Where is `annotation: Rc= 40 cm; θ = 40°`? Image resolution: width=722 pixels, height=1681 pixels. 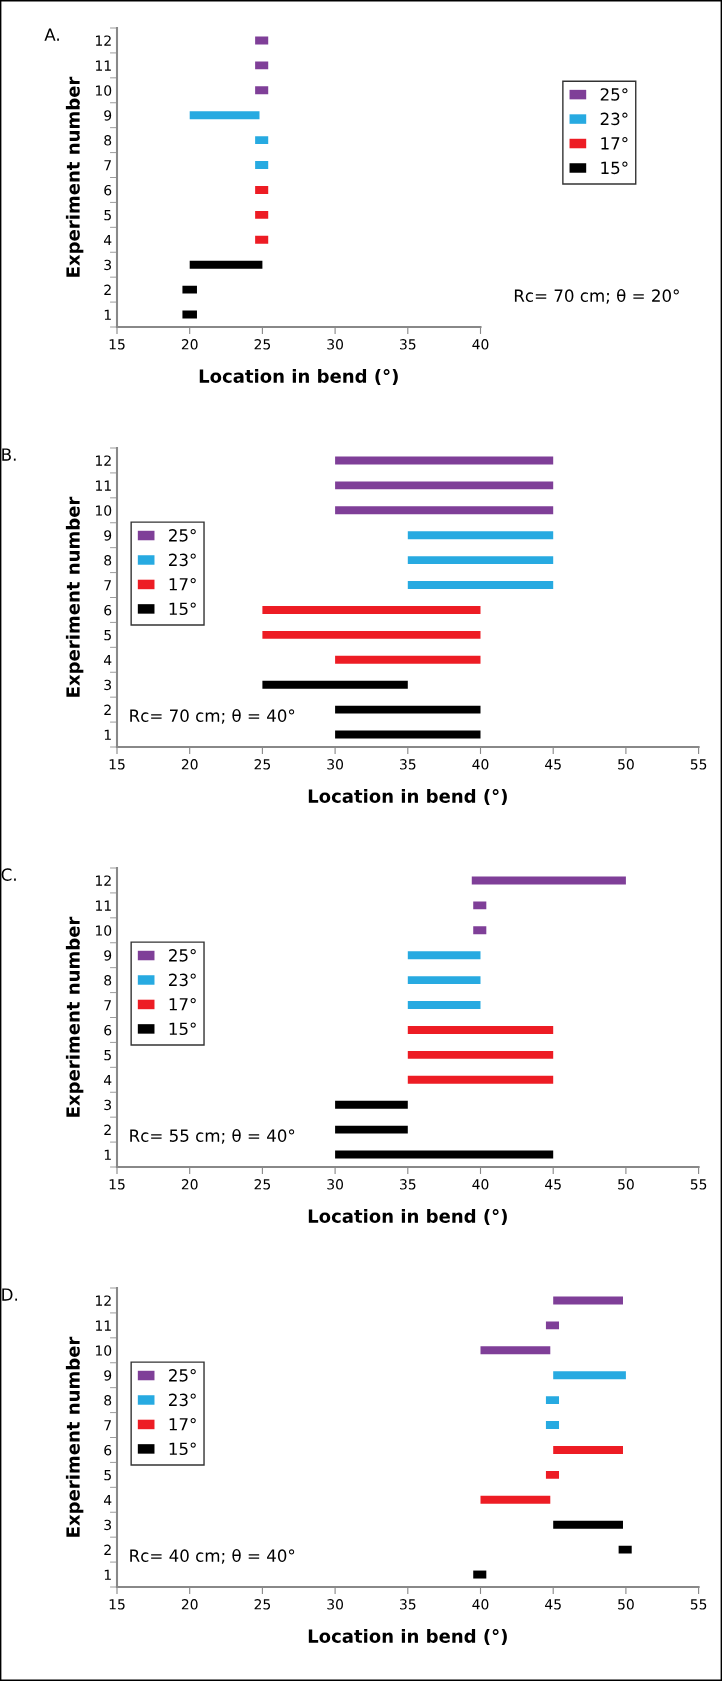
annotation: Rc= 40 cm; θ = 40° is located at coordinates (212, 1556).